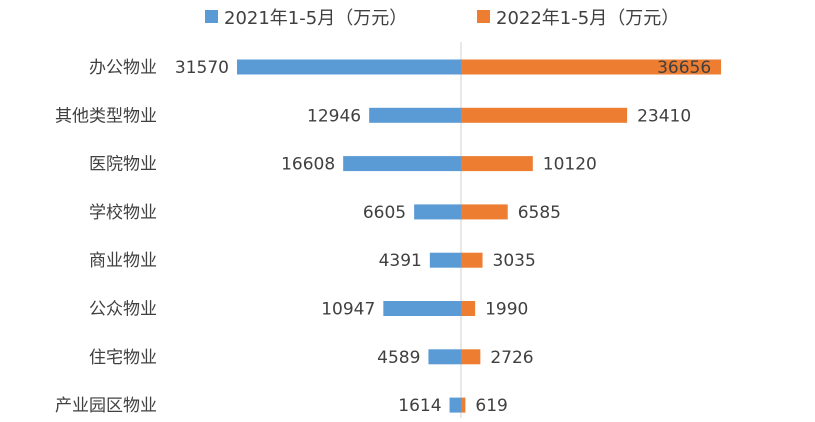 The image size is (815, 422). Describe the element at coordinates (281, 406) in the screenshot. I see `chart-row: 产业园区物业 1614 619` at that location.